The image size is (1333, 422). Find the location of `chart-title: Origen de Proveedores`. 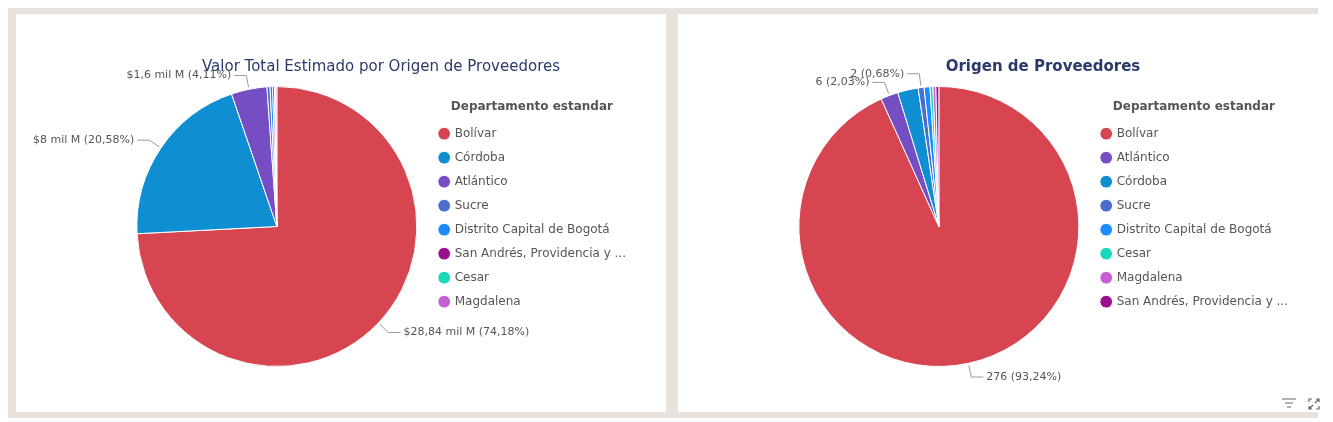

chart-title: Origen de Proveedores is located at coordinates (1043, 65).